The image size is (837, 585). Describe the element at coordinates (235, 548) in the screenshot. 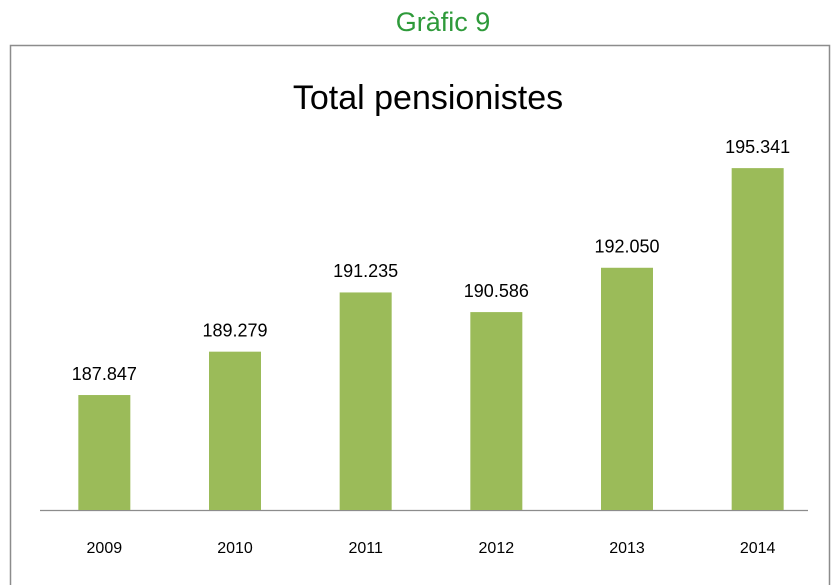

I see `x-tick-label: 2010` at that location.